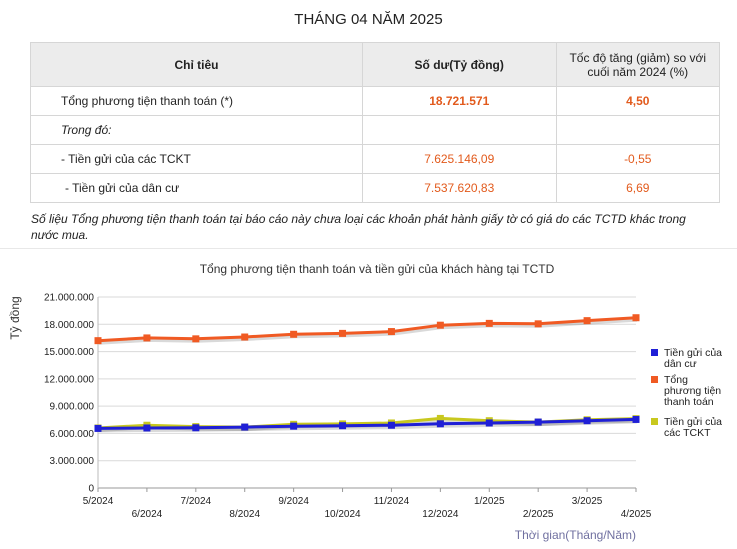  What do you see at coordinates (98, 501) in the screenshot?
I see `x-tick-label: 5/2024` at bounding box center [98, 501].